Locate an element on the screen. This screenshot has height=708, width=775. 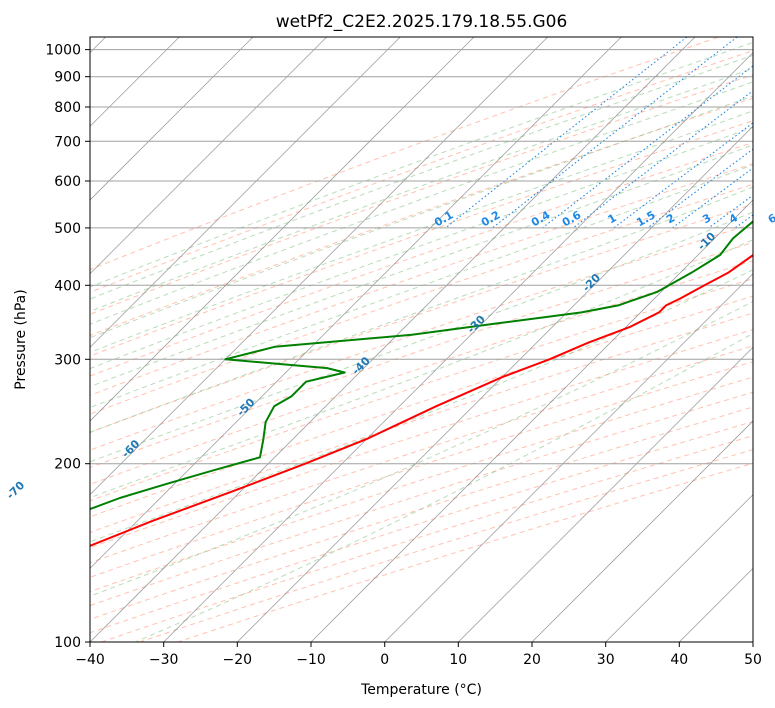
y-axis-label: Pressure (hPa) is located at coordinates (21, 339).